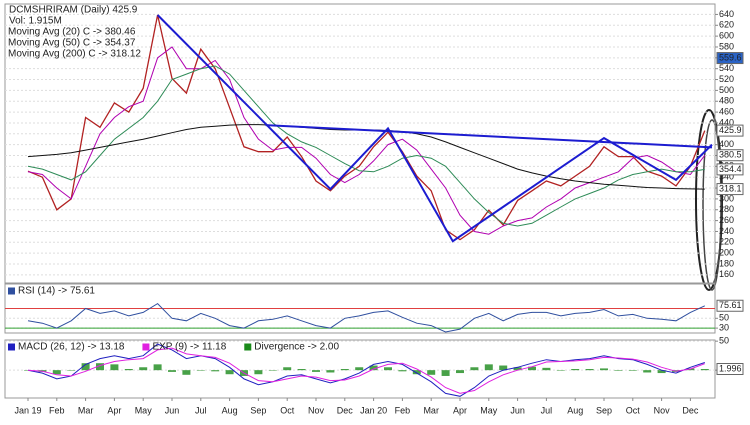  Describe the element at coordinates (35, 21) in the screenshot. I see `chart-subtitle: Vol: 1.915M` at that location.